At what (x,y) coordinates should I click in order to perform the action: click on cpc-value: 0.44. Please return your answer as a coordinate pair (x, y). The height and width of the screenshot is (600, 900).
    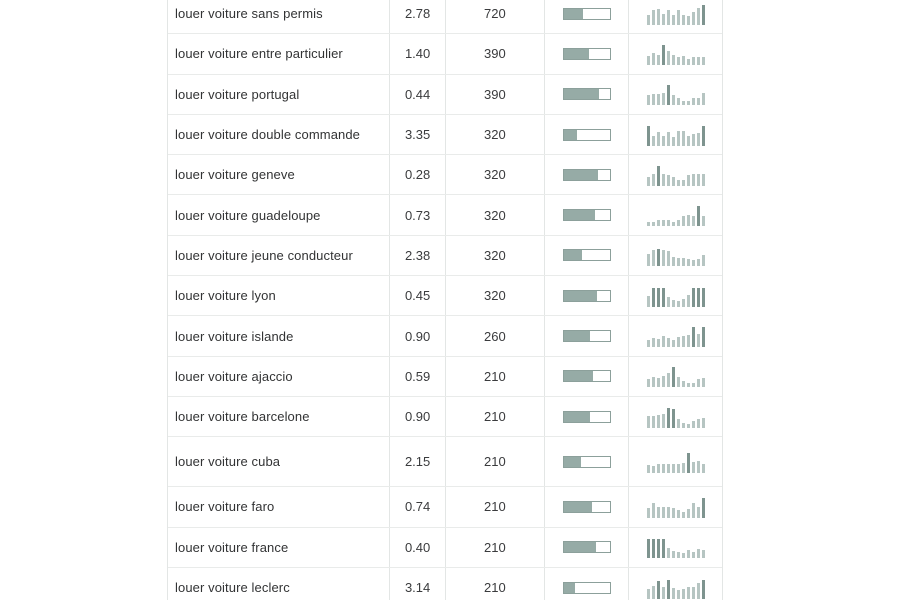
    Looking at the image, I should click on (417, 94).